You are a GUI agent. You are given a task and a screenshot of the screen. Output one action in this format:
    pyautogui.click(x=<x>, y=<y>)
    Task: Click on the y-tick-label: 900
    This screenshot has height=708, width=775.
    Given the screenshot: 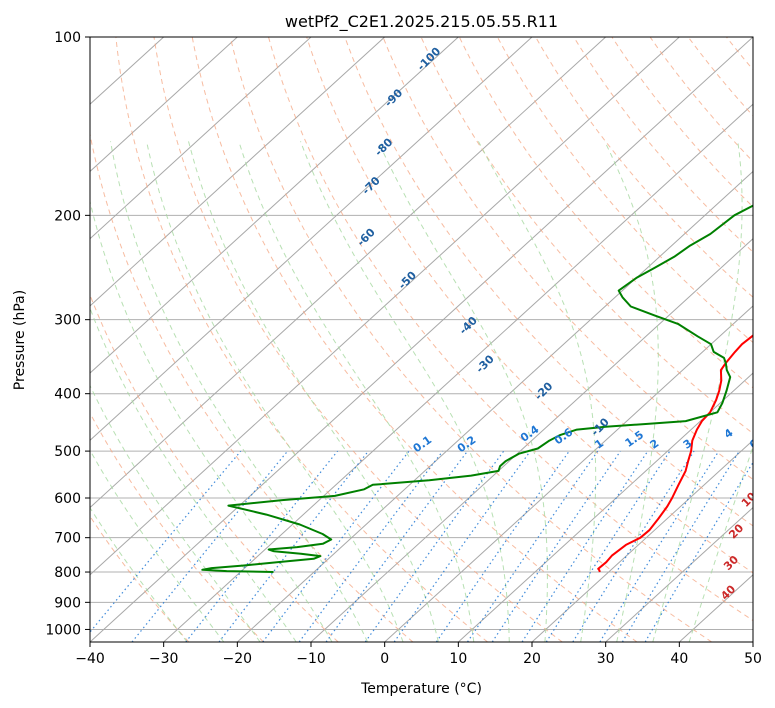 What is the action you would take?
    pyautogui.click(x=67, y=603)
    